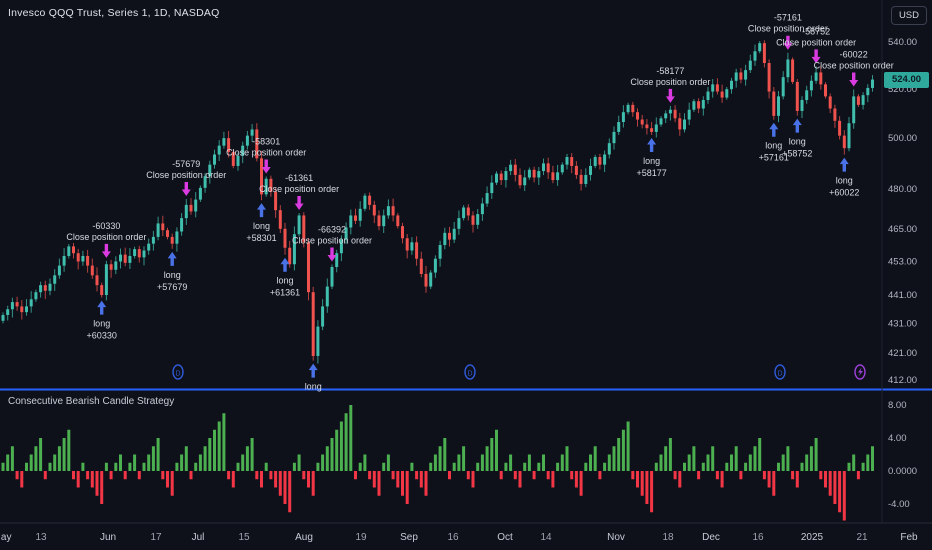 This screenshot has width=932, height=550. Describe the element at coordinates (102, 320) in the screenshot. I see `trade-long-marker: long +60330` at that location.